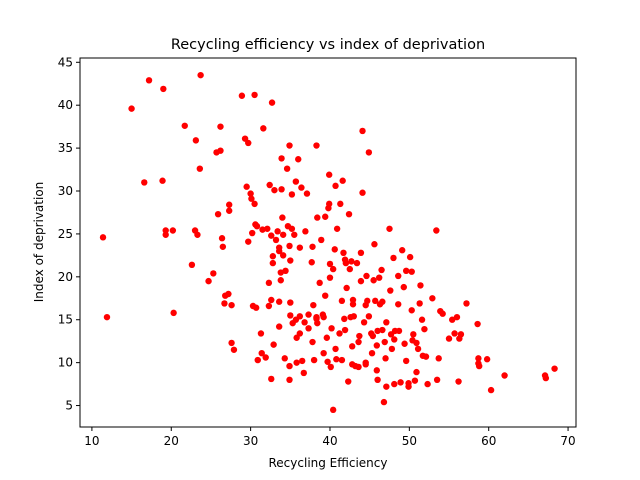 The width and height of the screenshot is (640, 480). I want to click on y-tick-label: 35, so click(65, 148).